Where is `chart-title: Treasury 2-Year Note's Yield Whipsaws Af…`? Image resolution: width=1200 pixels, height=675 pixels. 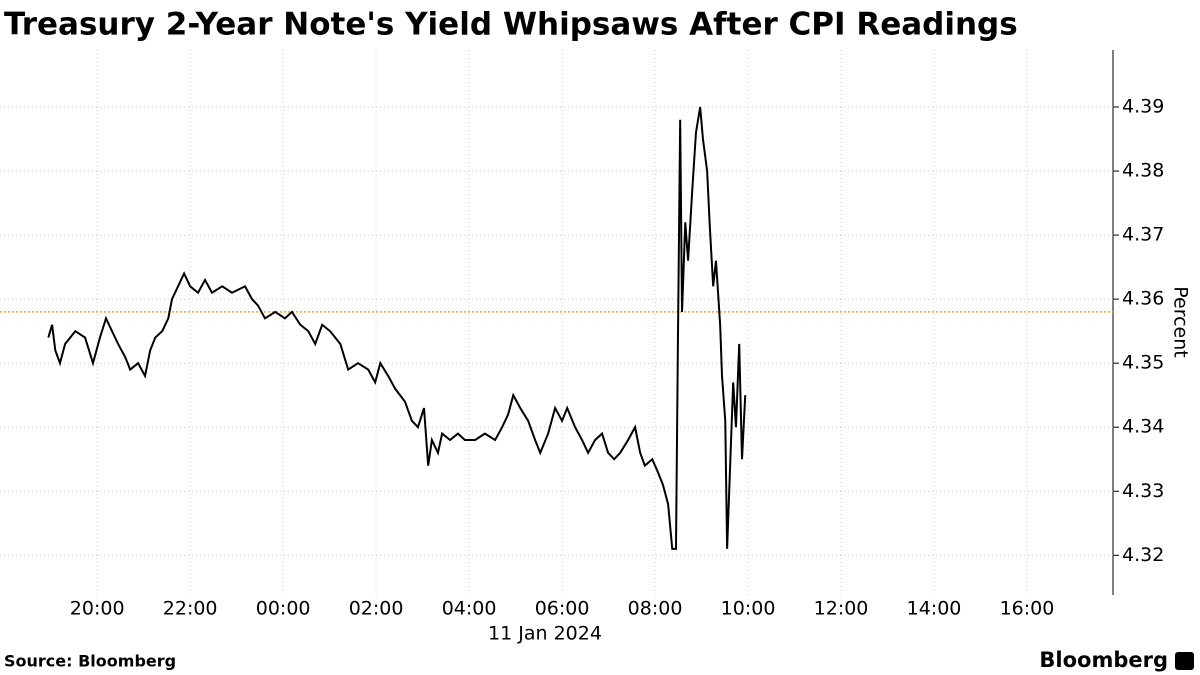 chart-title: Treasury 2-Year Note's Yield Whipsaws Af… is located at coordinates (511, 25).